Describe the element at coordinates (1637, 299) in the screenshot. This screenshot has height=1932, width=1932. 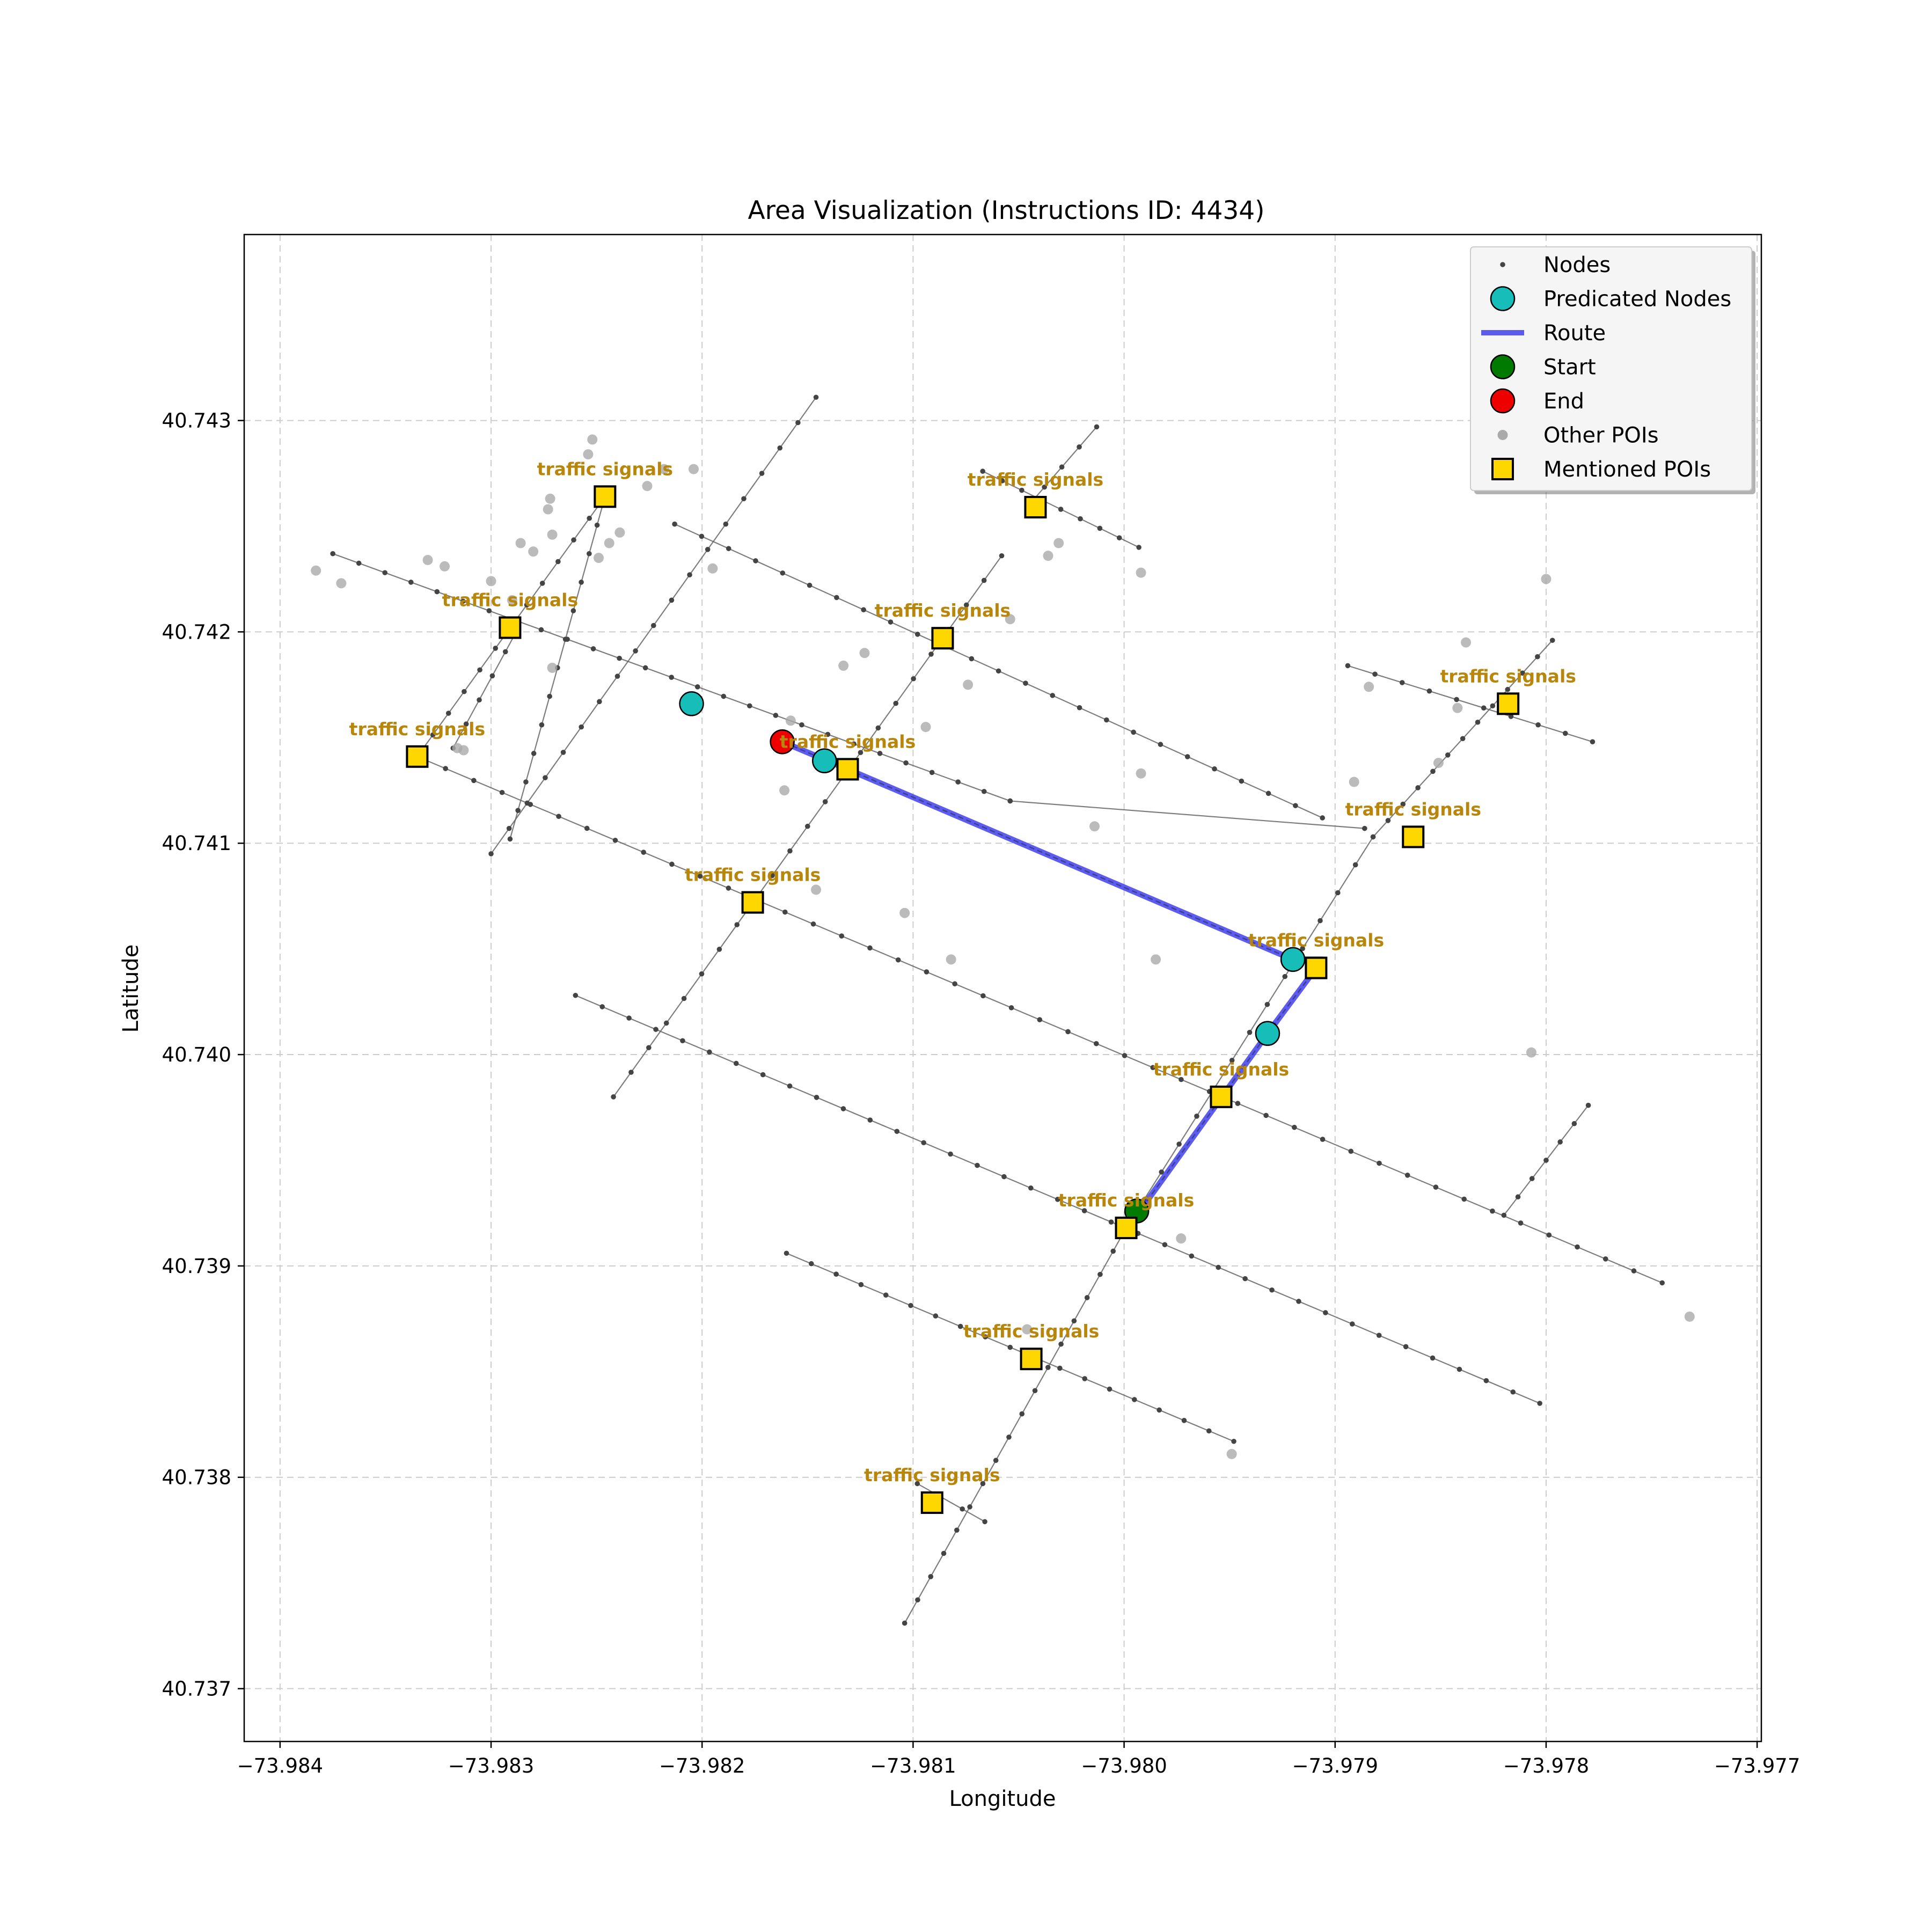
I see `legend-label-predicted: Predicated Nodes` at that location.